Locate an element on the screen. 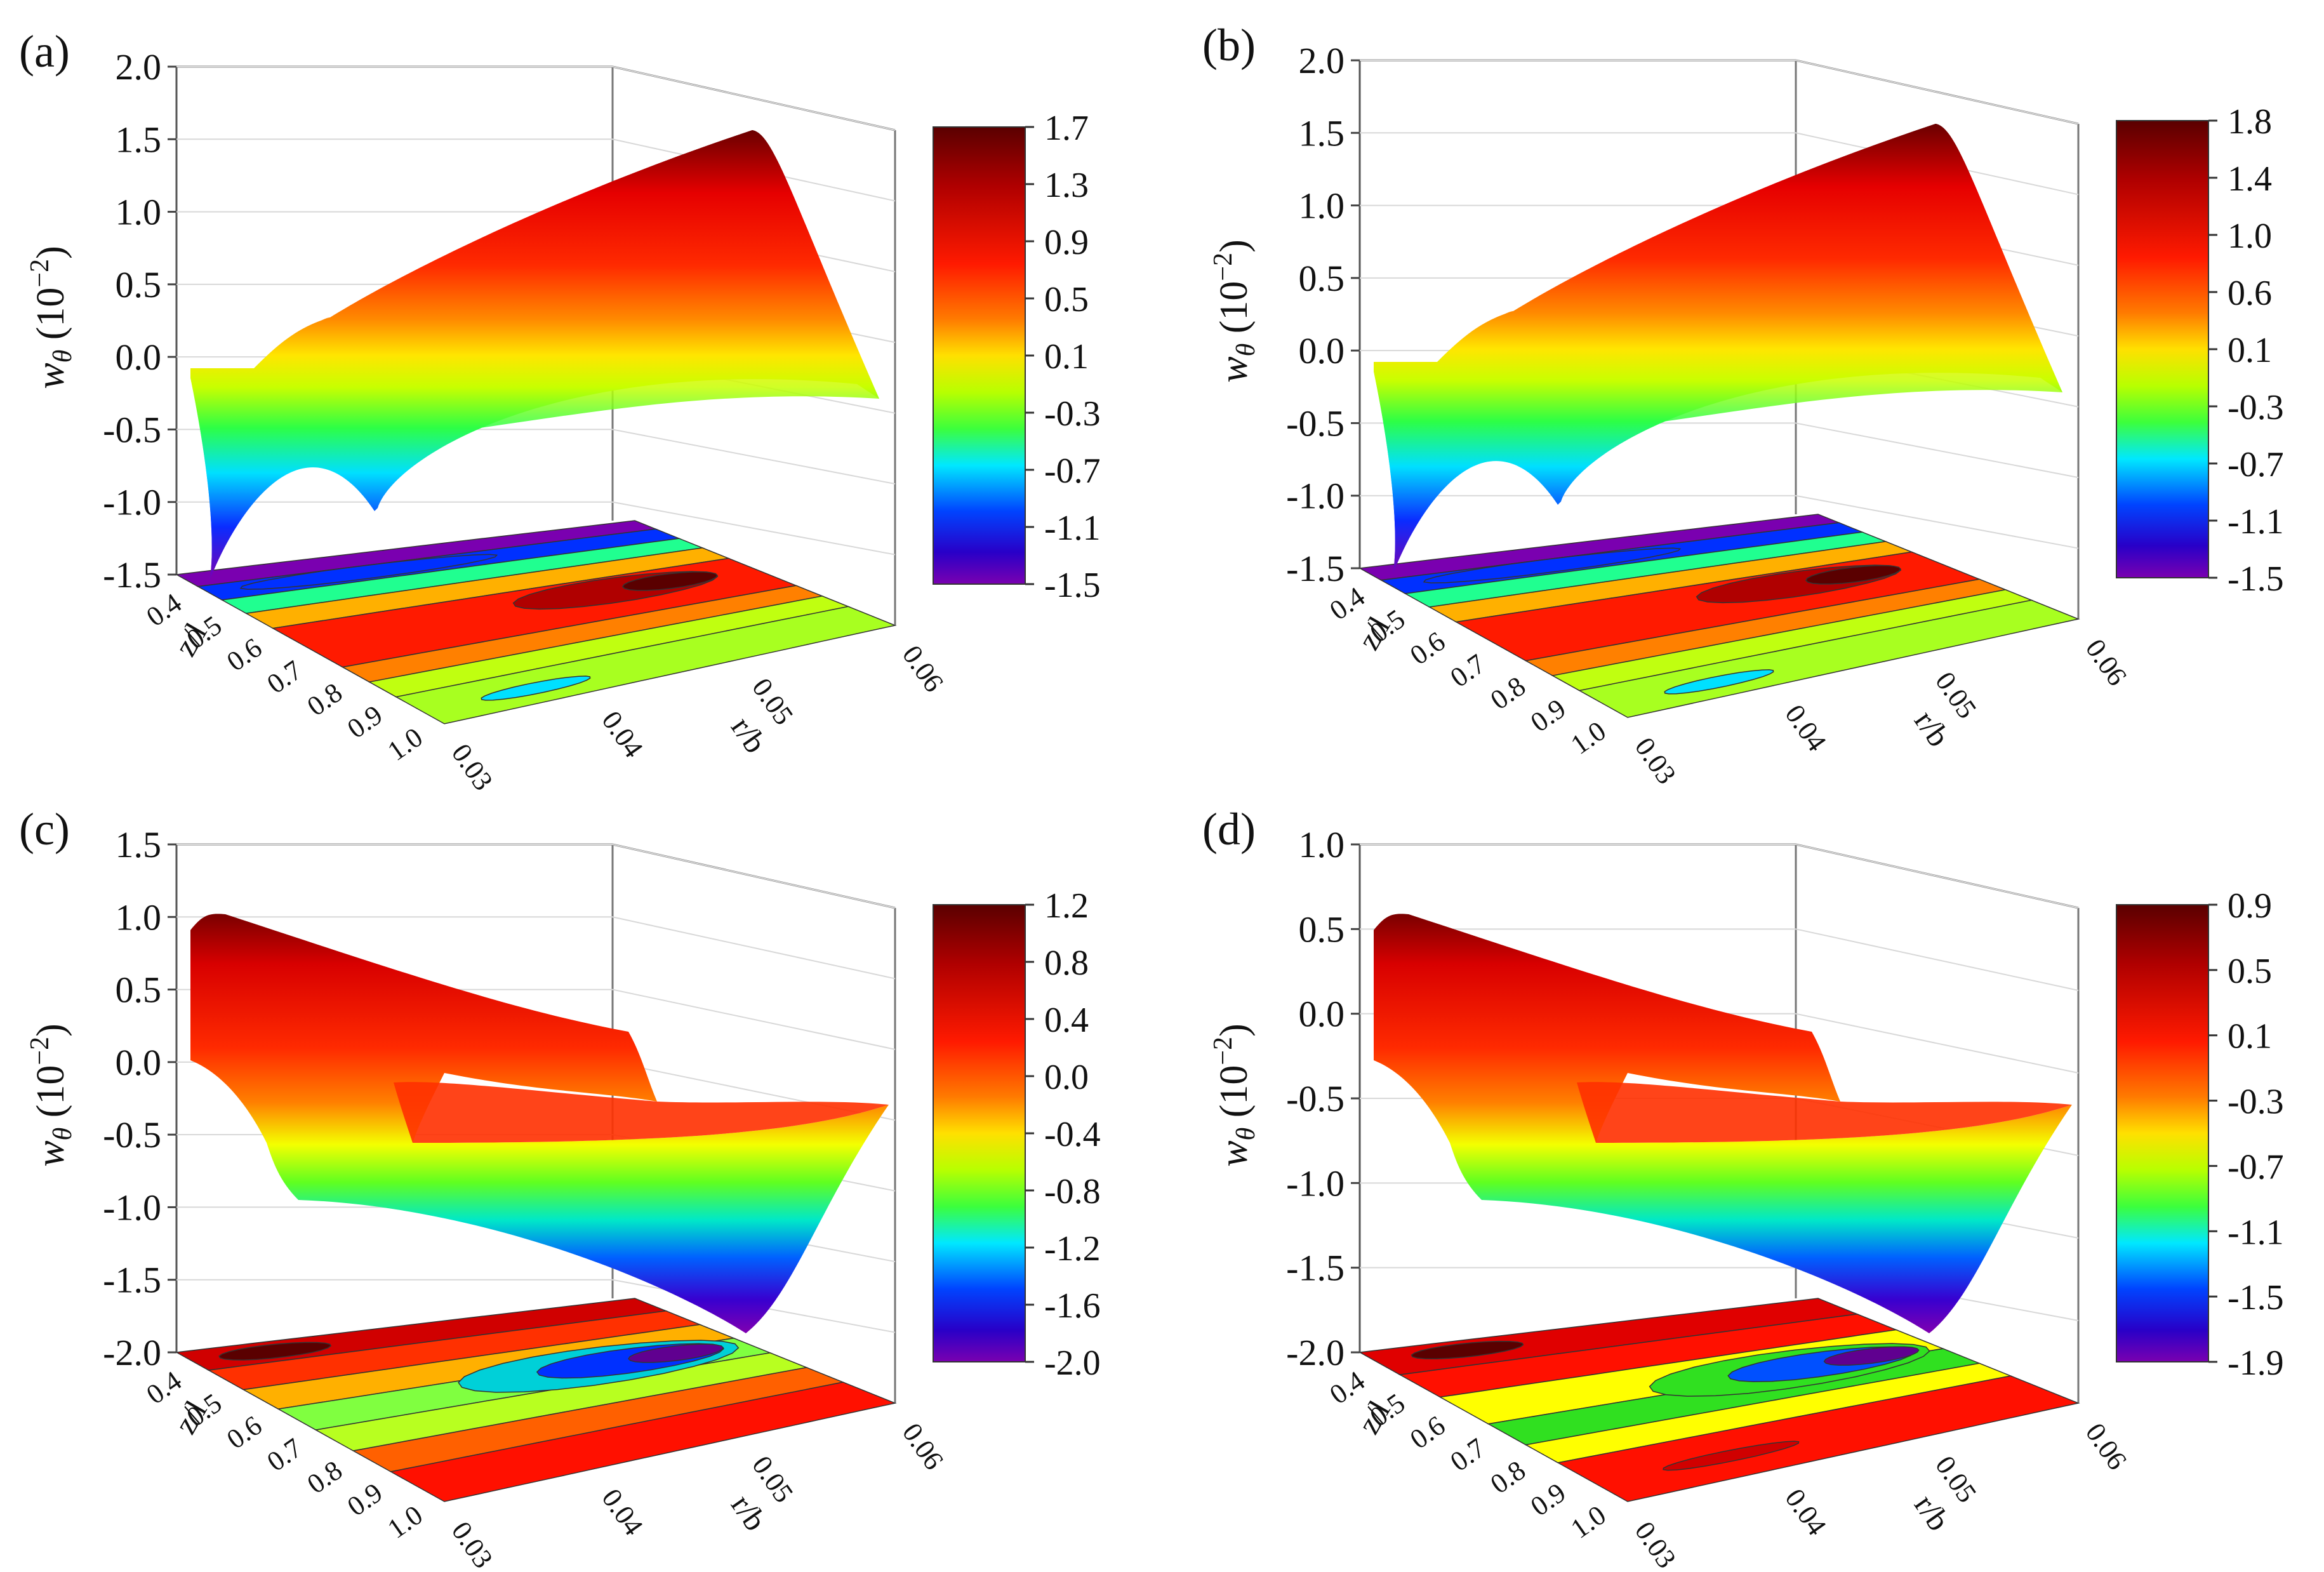  colorbar-tick-label: 1.3 is located at coordinates (1066, 185).